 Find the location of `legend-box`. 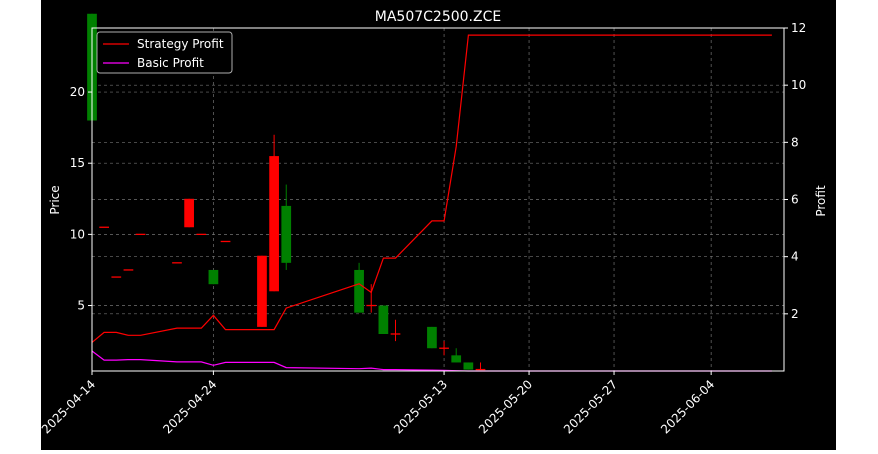

legend-box is located at coordinates (164, 52).